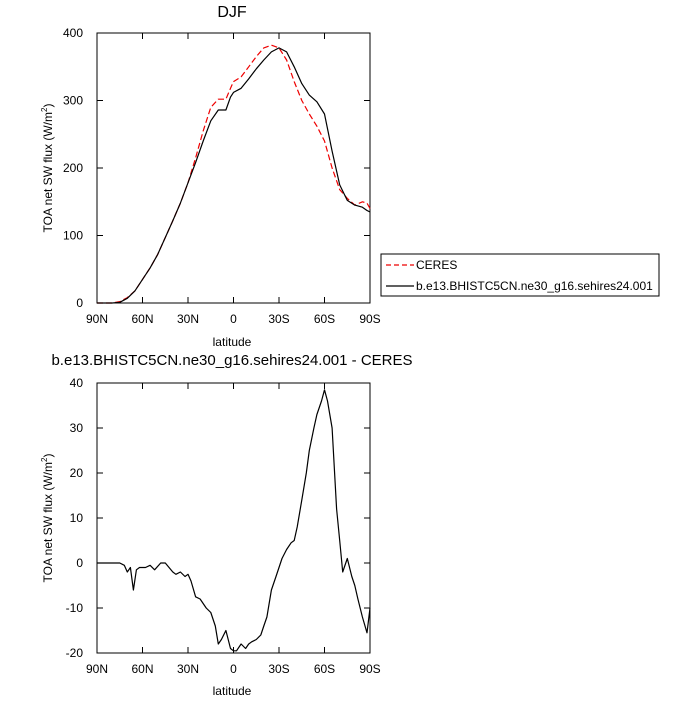  I want to click on top-series-lines, so click(234, 174).